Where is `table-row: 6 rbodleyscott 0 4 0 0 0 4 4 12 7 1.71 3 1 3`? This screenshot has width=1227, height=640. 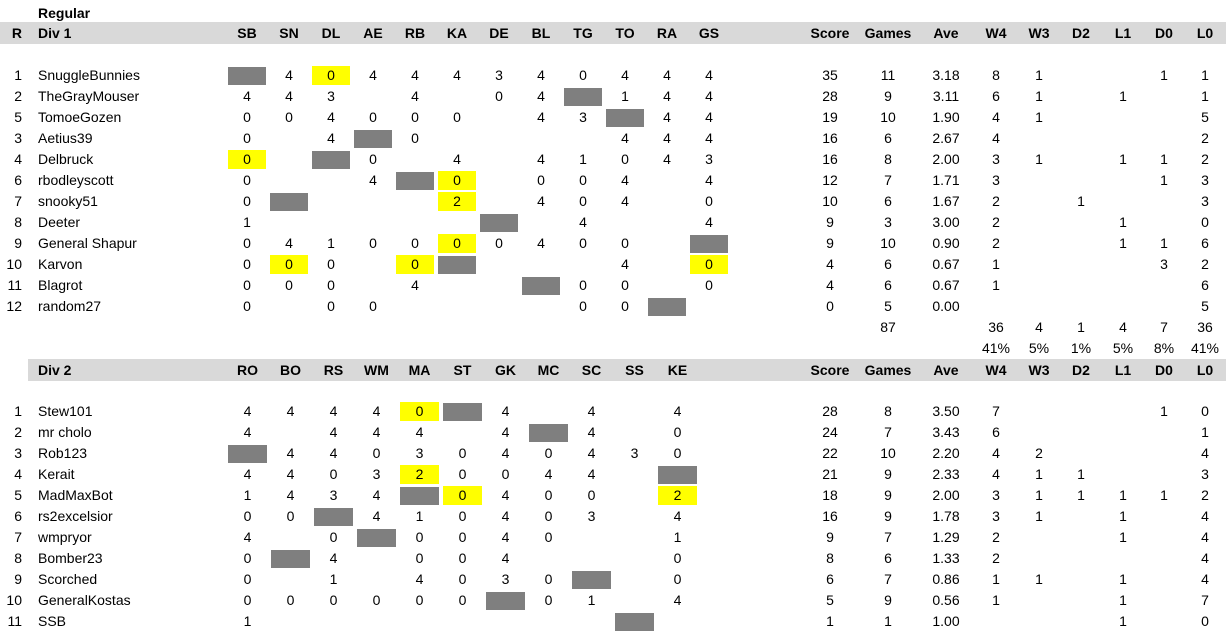
table-row: 6 rbodleyscott 0 4 0 0 0 4 4 12 7 1.71 3 1 3 is located at coordinates (613, 180).